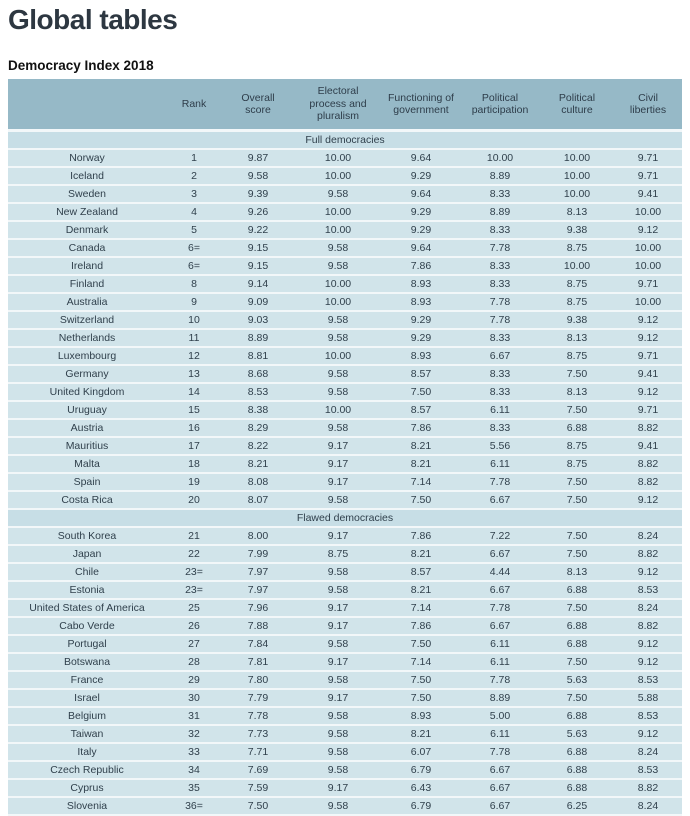 This screenshot has width=690, height=816. I want to click on cell-rank: 8, so click(194, 284).